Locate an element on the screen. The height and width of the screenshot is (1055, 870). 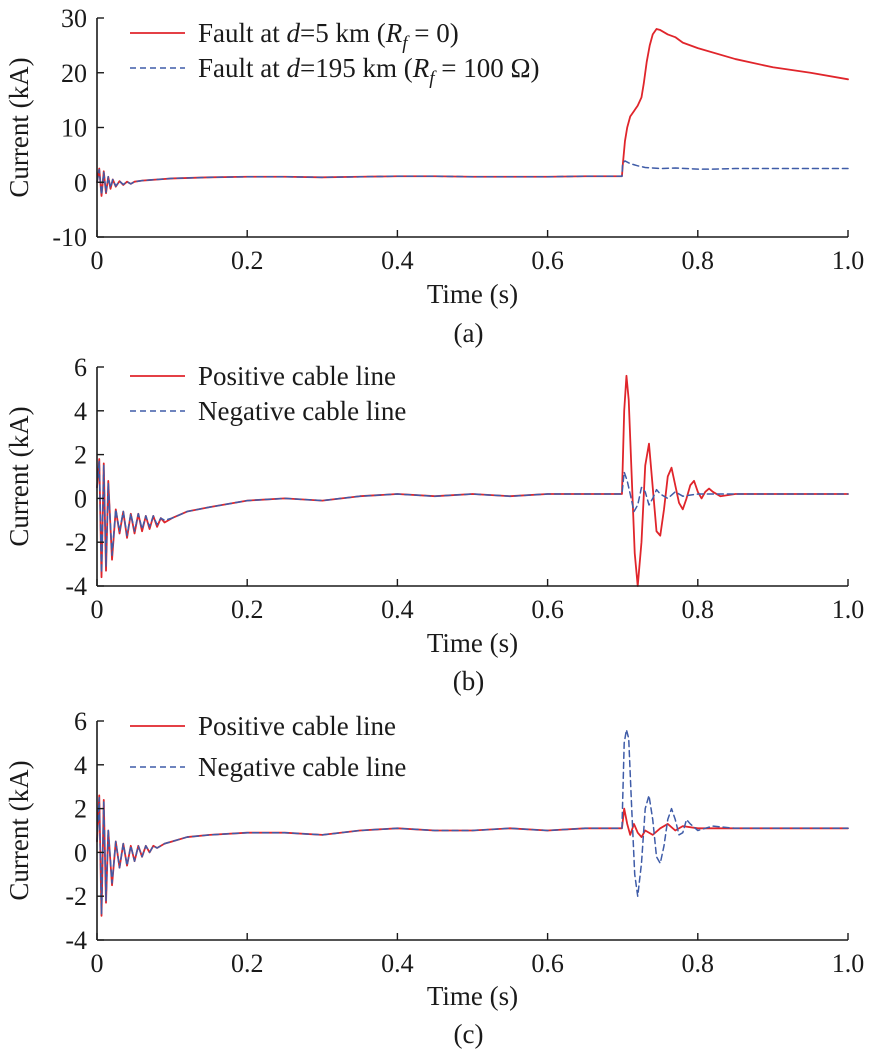
y-tick-label: 10 is located at coordinates (74, 128).